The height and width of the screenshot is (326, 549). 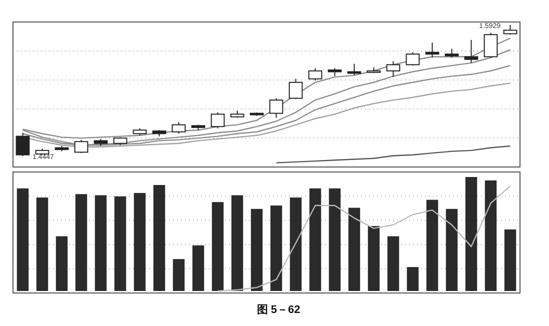 What do you see at coordinates (278, 310) in the screenshot?
I see `caption: 图 5－62` at bounding box center [278, 310].